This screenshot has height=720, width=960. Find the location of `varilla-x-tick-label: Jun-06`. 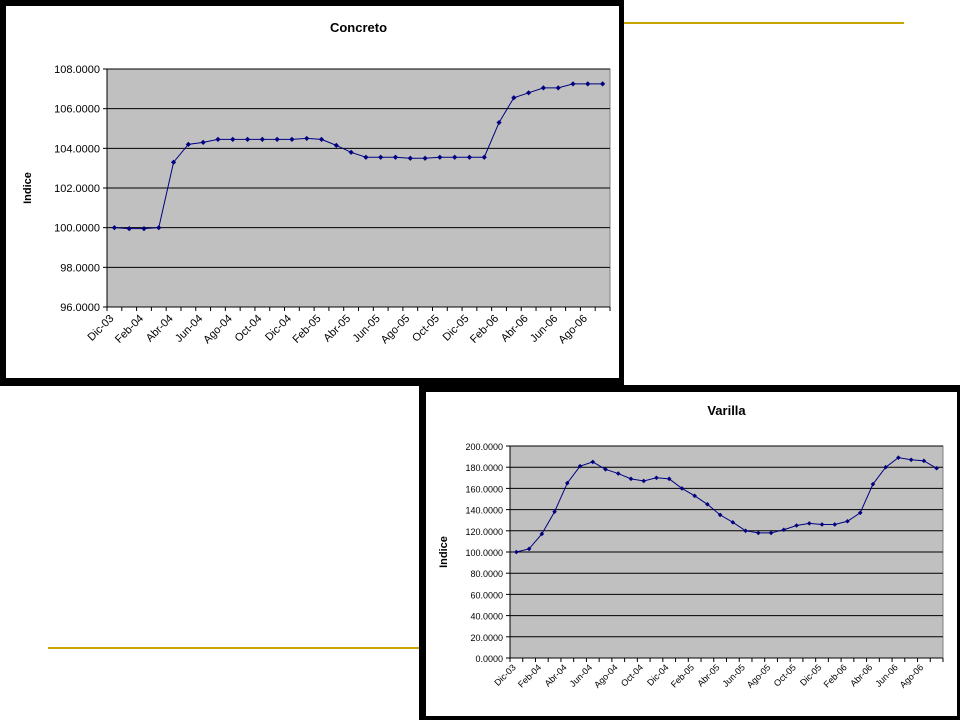

varilla-x-tick-label: Jun-06 is located at coordinates (886, 675).